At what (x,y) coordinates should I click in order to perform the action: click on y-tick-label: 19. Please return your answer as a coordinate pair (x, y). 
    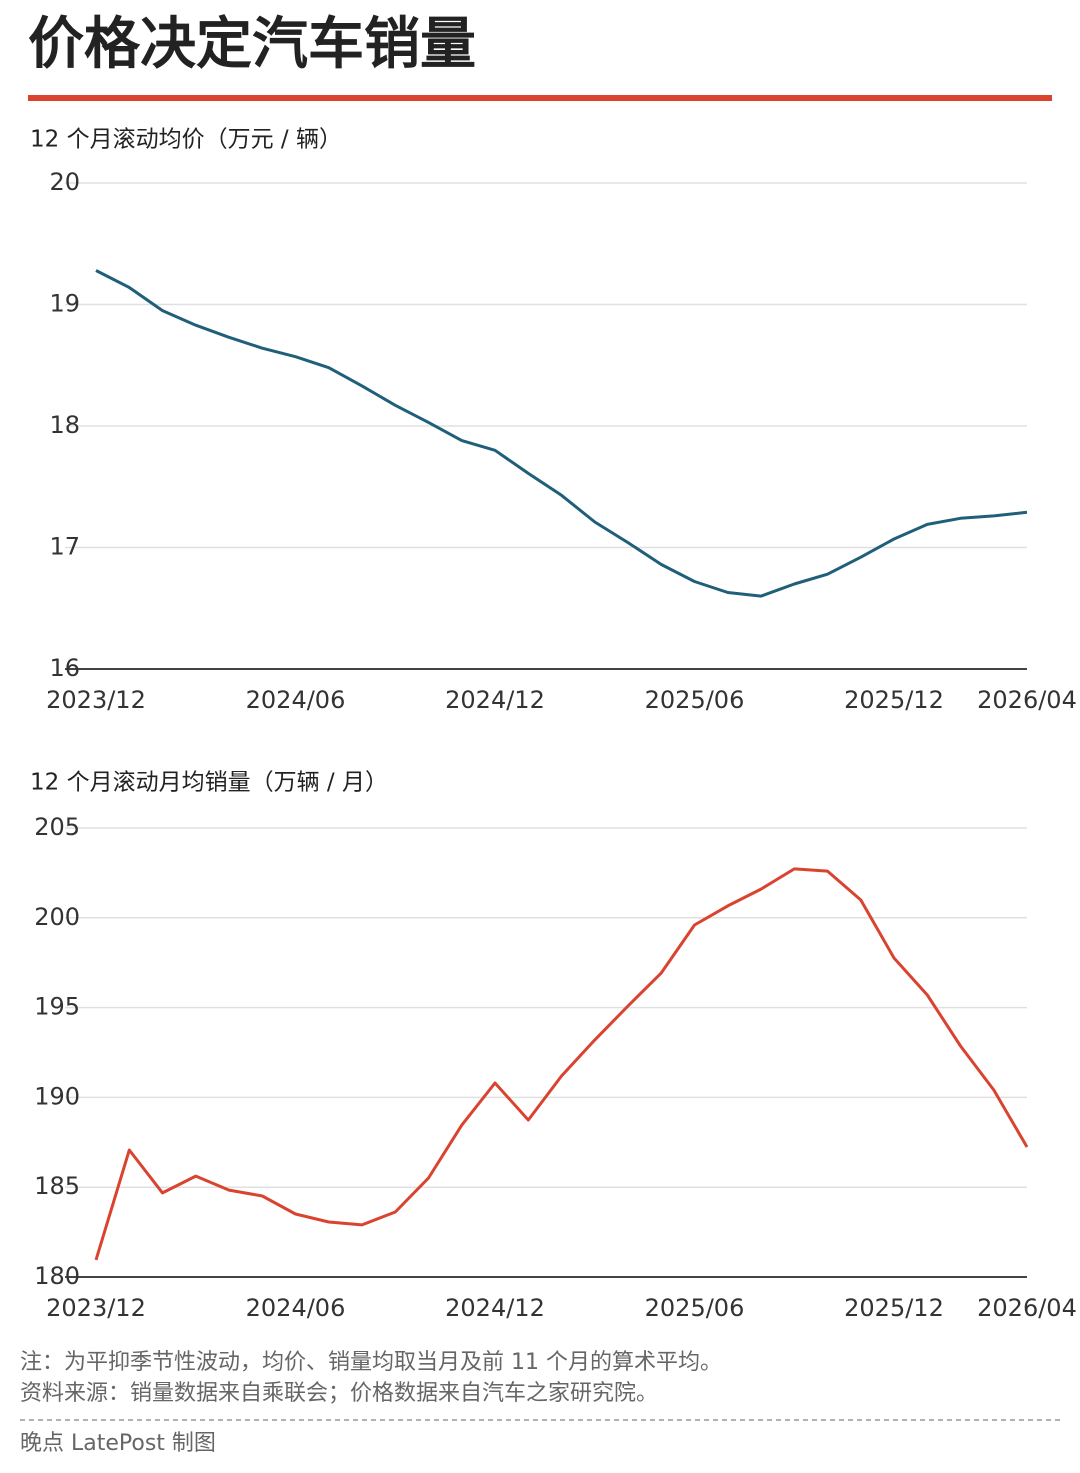
    Looking at the image, I should click on (64, 304).